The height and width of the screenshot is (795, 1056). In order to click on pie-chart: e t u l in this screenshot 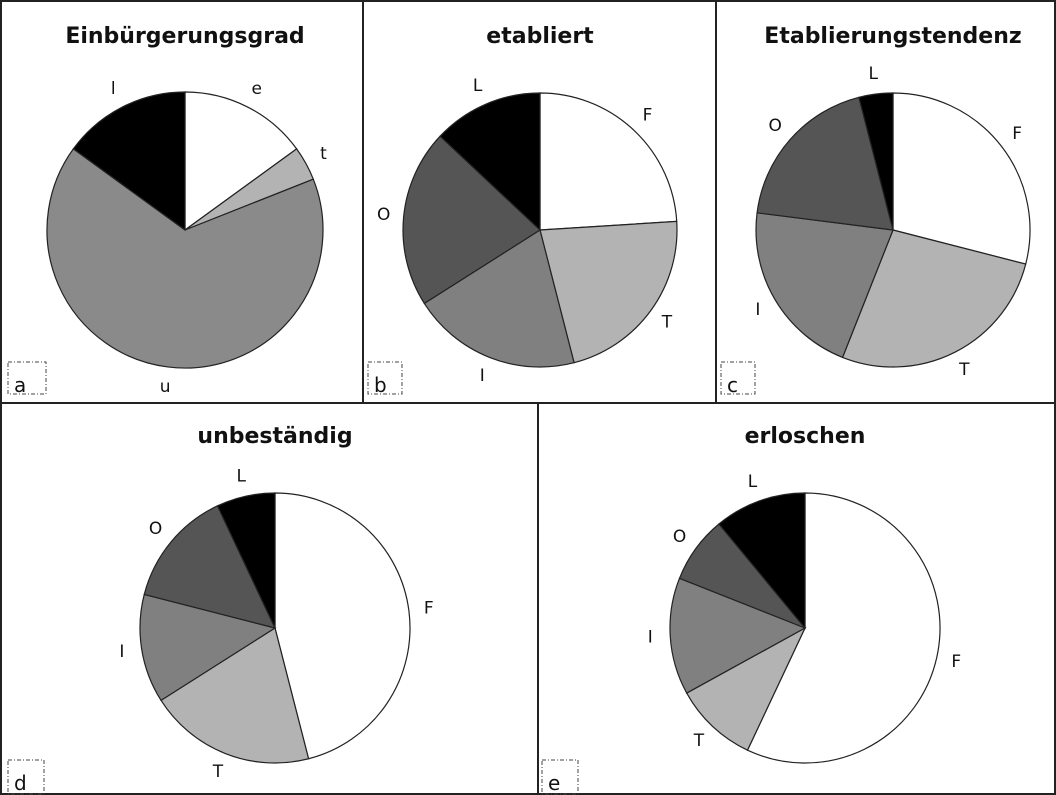, I will do `click(186, 238)`.